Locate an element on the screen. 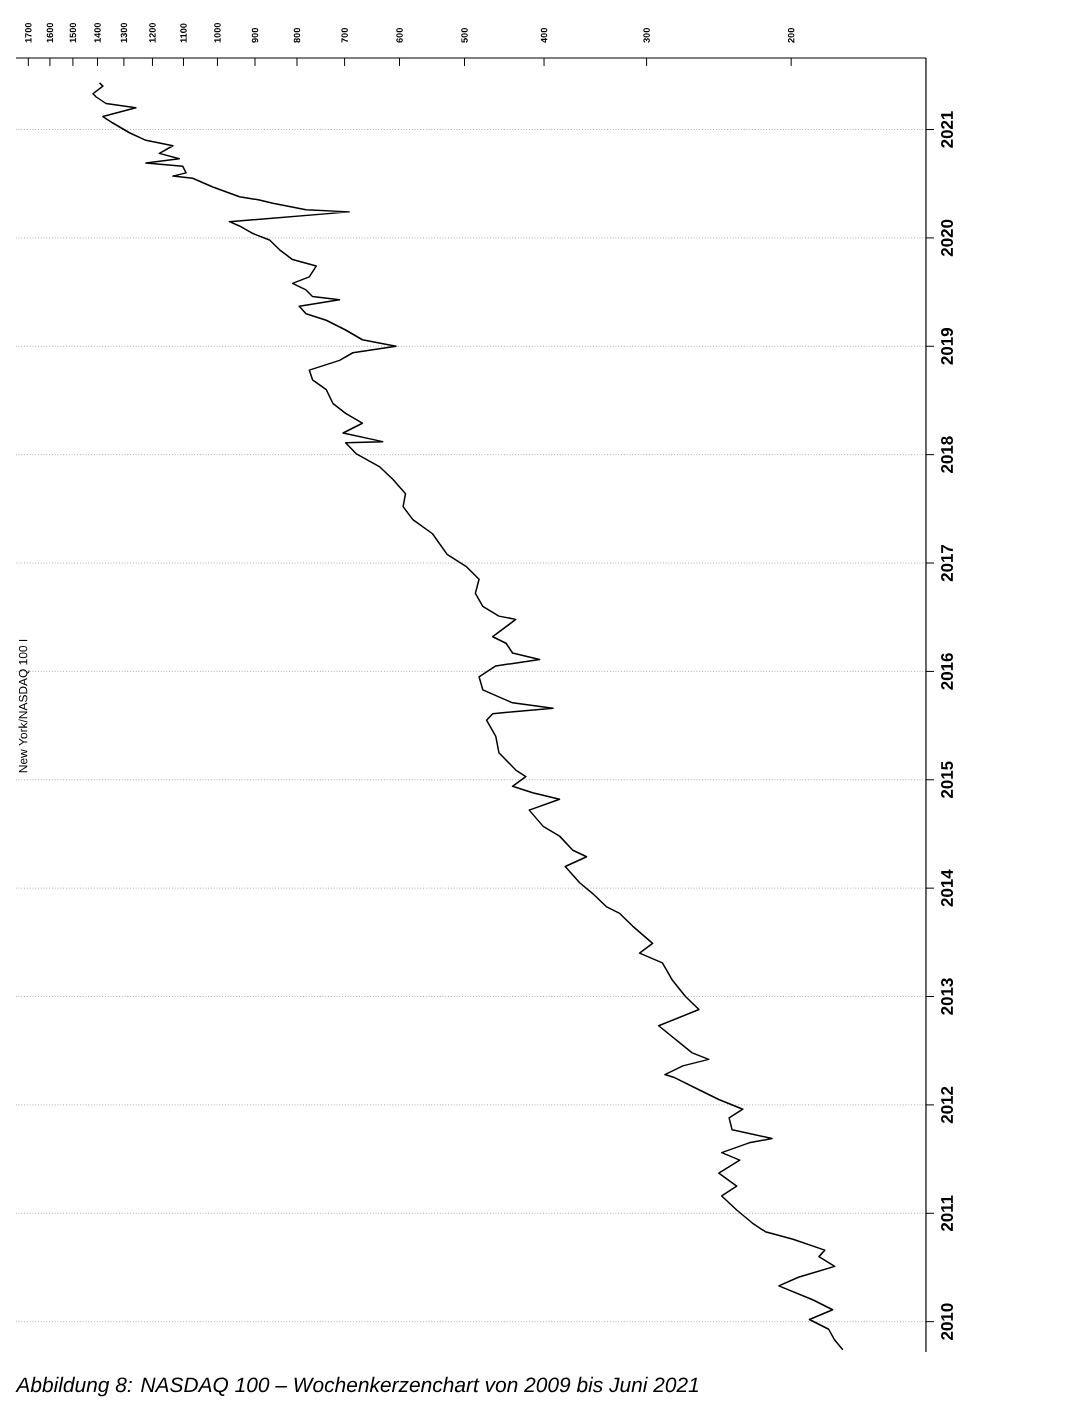 This screenshot has height=1418, width=1074. y-tick-label: 2013 is located at coordinates (947, 996).